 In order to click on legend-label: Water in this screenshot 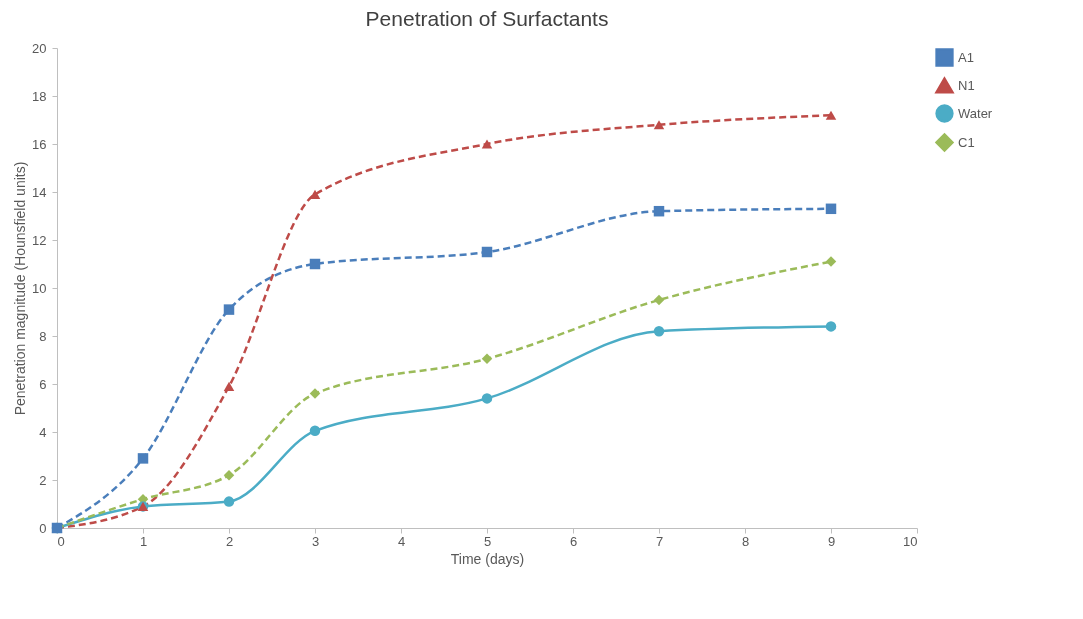, I will do `click(975, 113)`.